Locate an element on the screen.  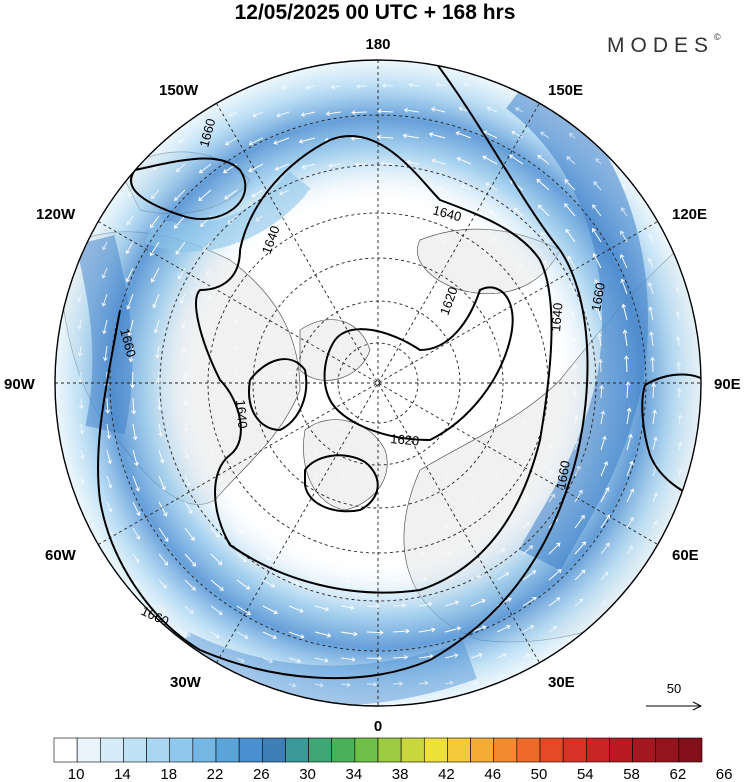
reference-vector-label: 50 is located at coordinates (674, 688).